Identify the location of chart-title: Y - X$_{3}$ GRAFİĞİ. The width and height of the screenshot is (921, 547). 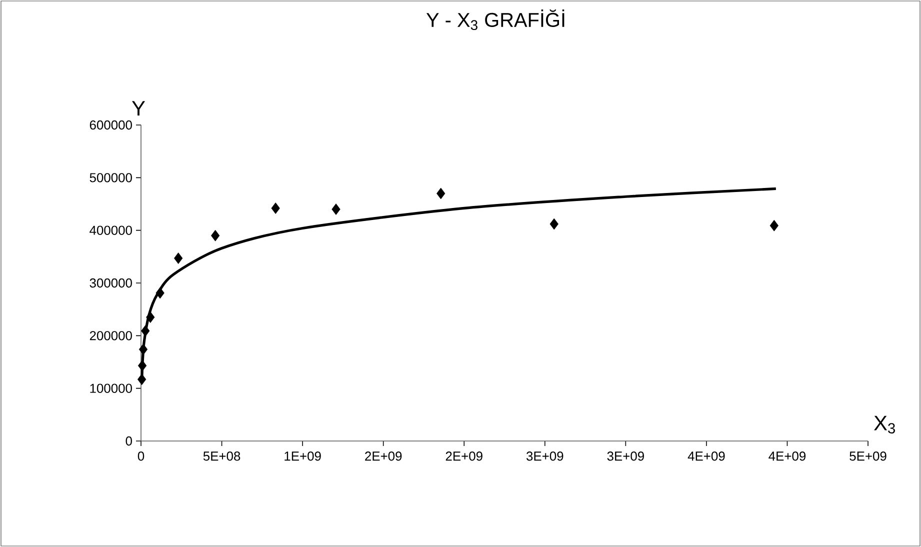
(495, 20).